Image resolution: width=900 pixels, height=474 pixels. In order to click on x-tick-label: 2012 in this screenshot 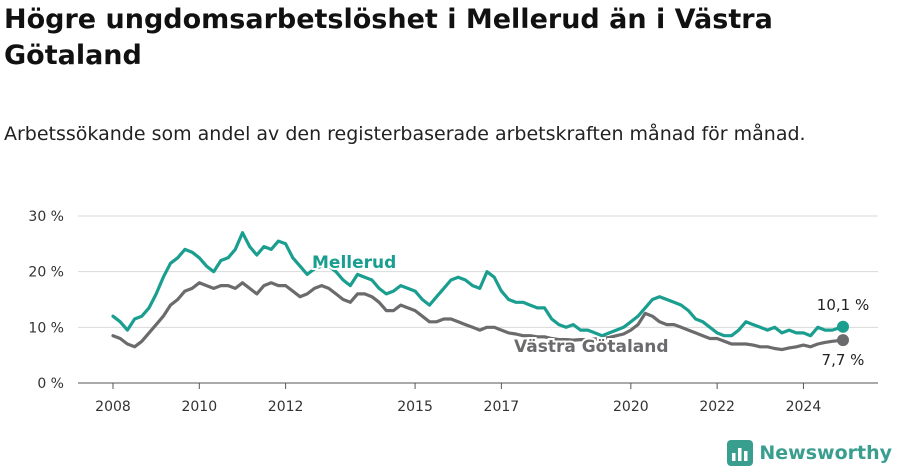, I will do `click(286, 407)`.